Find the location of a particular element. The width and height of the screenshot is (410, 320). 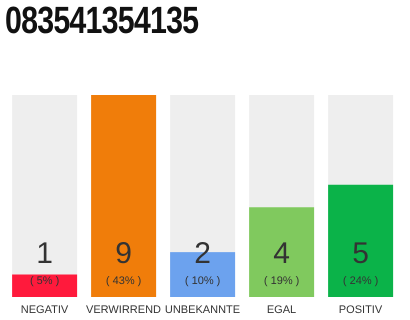

bar is located at coordinates (45, 285).